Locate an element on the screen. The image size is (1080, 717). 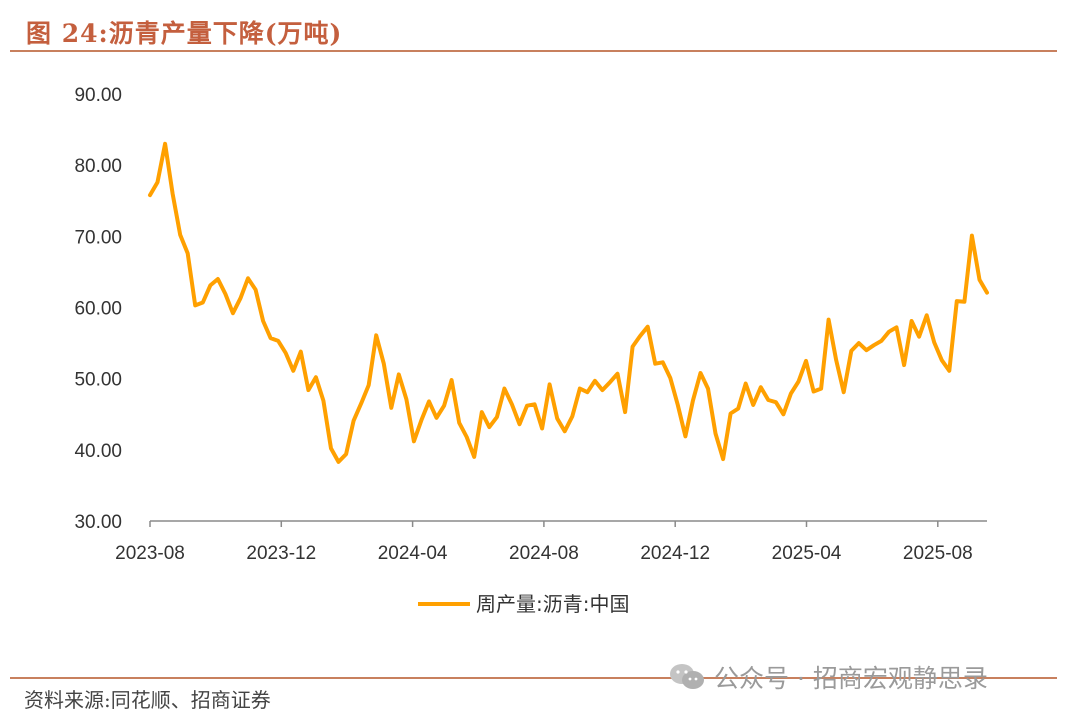
legend: 周产量:沥青:中国 is located at coordinates (523, 604).